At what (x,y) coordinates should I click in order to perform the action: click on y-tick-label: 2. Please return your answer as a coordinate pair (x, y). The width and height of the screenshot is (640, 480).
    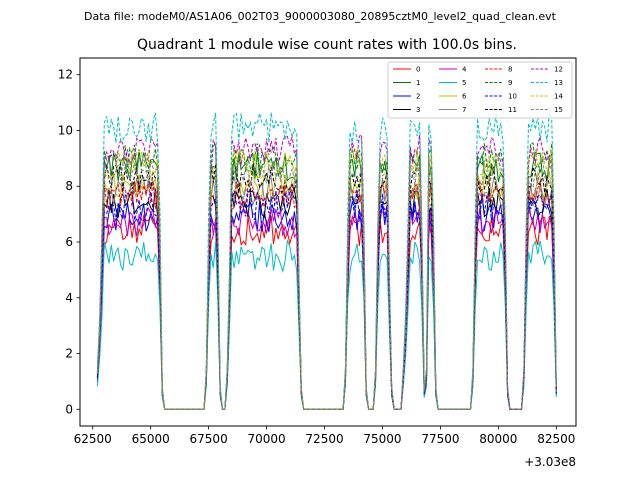
    Looking at the image, I should click on (69, 354).